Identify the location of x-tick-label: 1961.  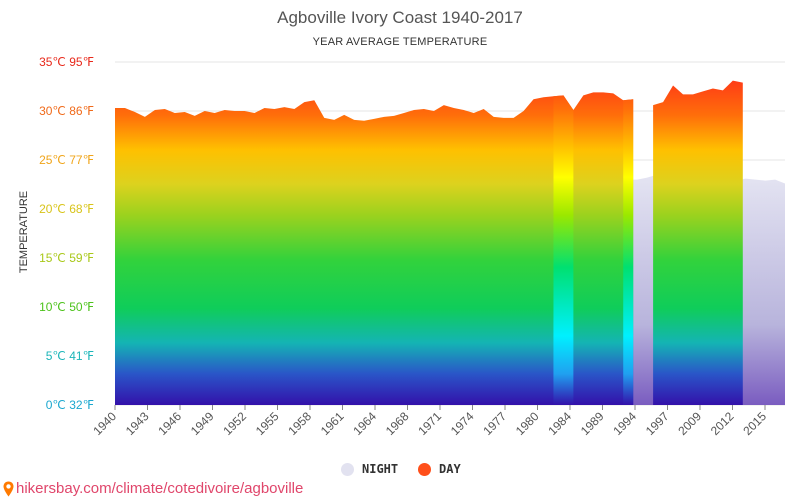
(332, 423).